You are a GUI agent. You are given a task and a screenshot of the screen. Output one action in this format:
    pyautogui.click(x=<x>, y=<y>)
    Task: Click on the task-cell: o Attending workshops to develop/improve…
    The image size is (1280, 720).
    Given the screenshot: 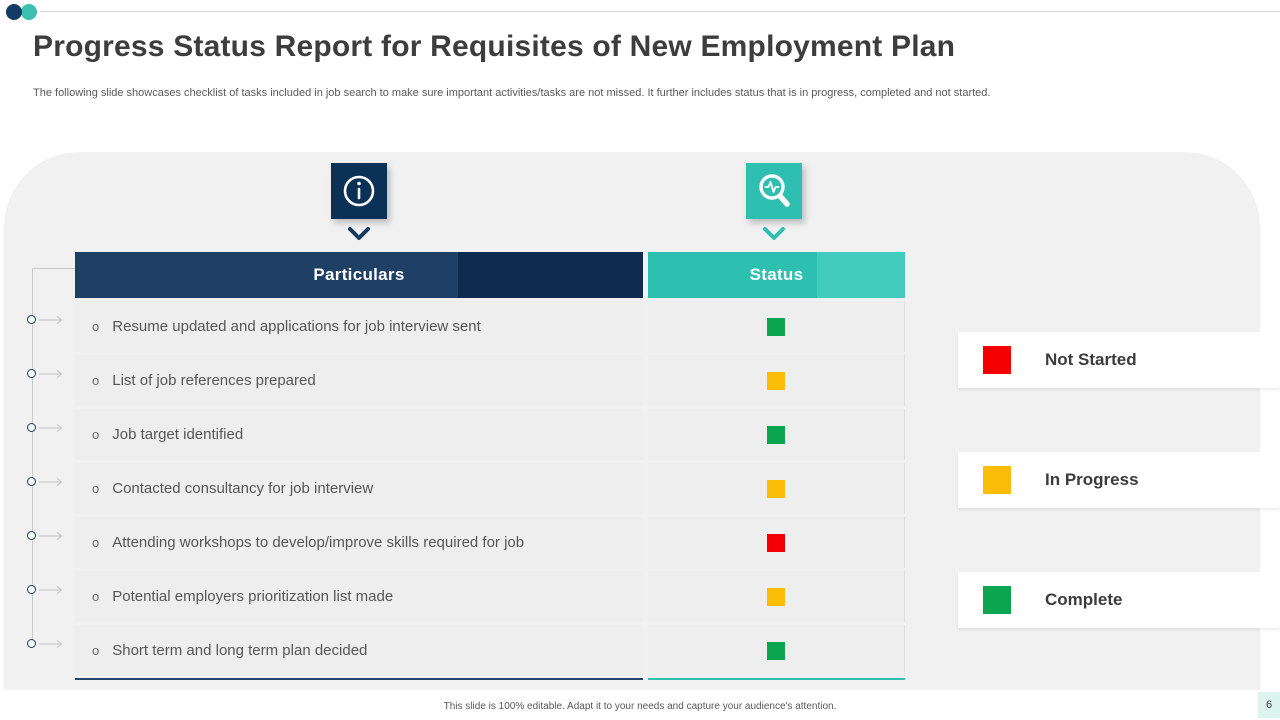 What is the action you would take?
    pyautogui.click(x=359, y=542)
    